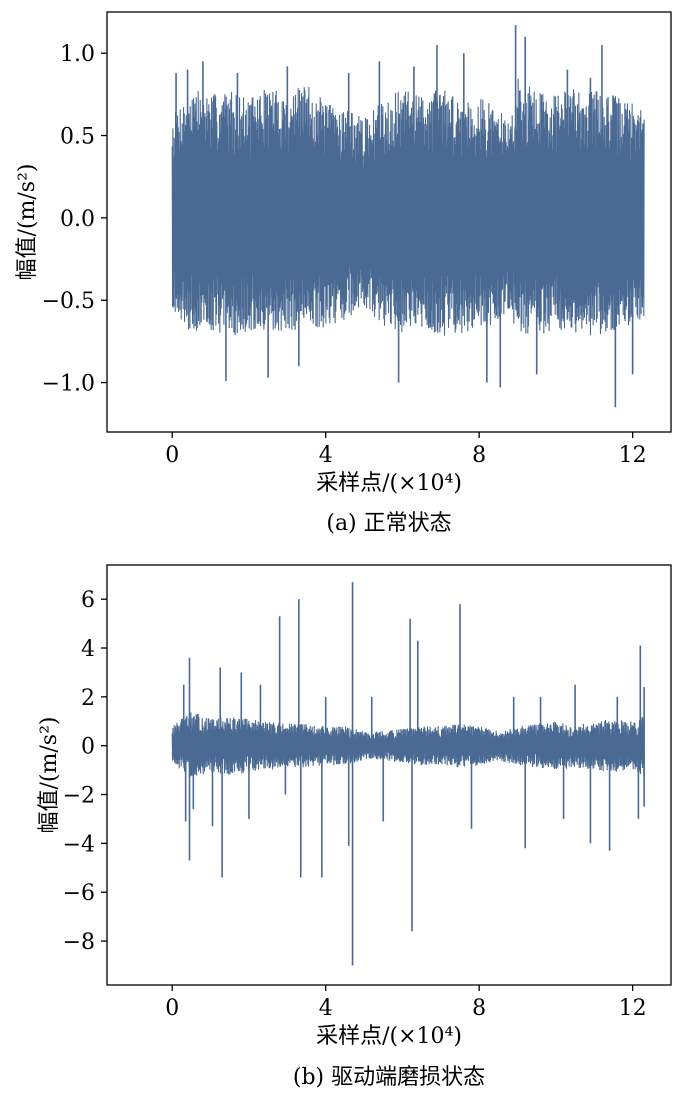 The width and height of the screenshot is (700, 1101). Describe the element at coordinates (406, 450) in the screenshot. I see `x-axis-a: 0 4 8 12` at that location.